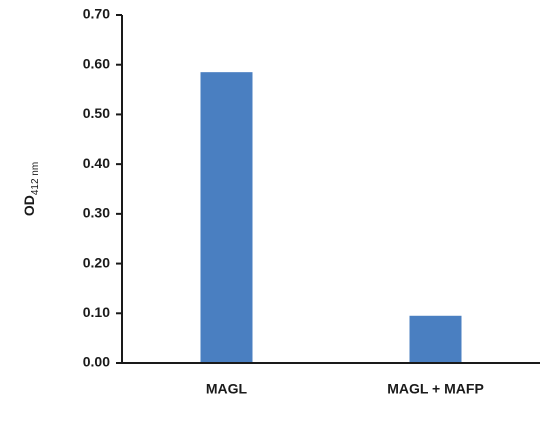 The width and height of the screenshot is (558, 423). What do you see at coordinates (96, 63) in the screenshot?
I see `y-tick-label: 0.60` at bounding box center [96, 63].